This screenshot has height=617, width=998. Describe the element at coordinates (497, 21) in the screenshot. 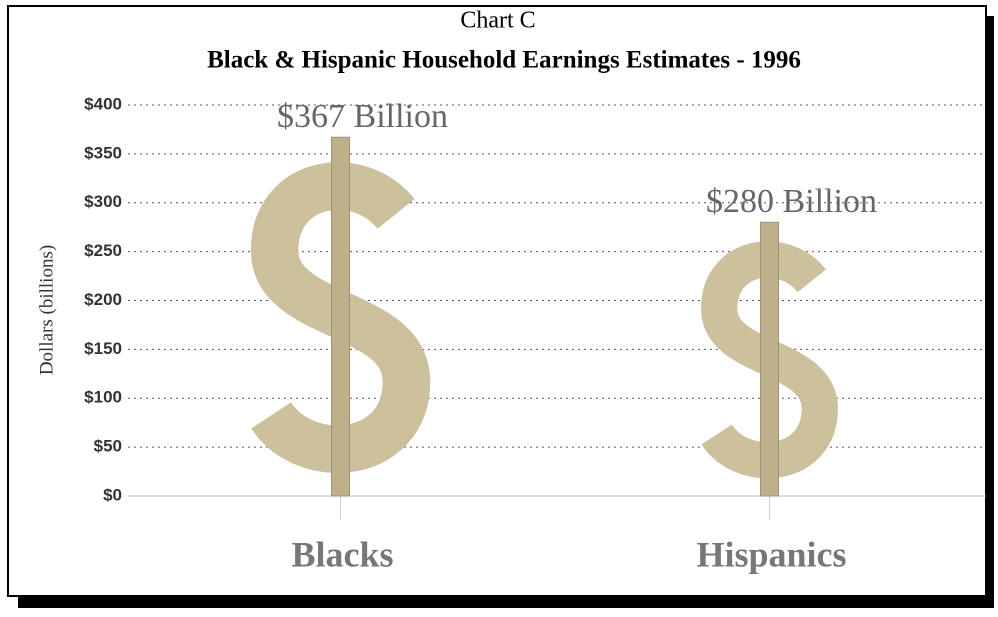

I see `chart-title: Chart C` at that location.